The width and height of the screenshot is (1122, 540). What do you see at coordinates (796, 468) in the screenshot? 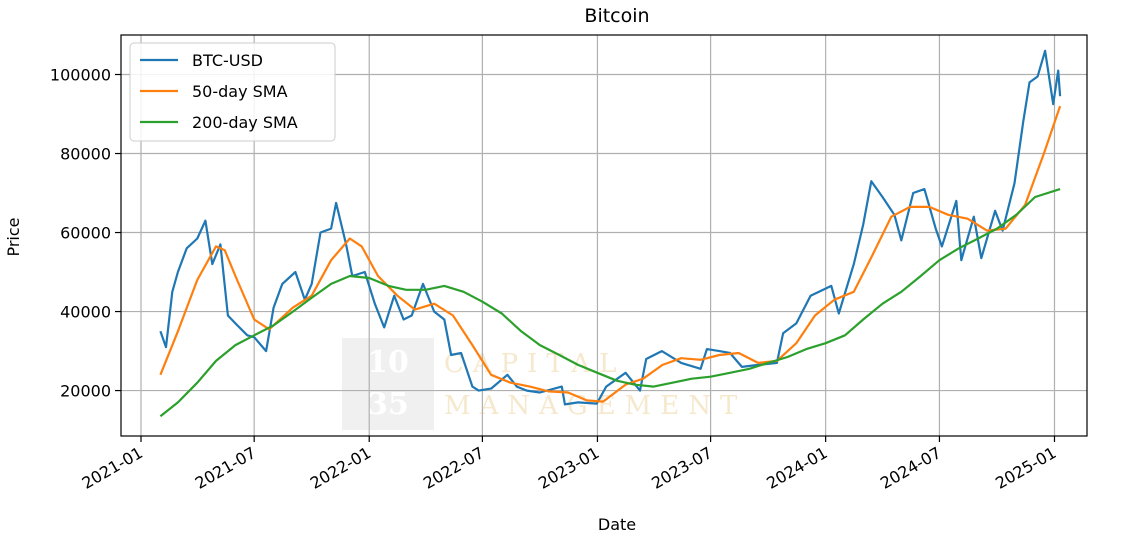
I see `x-tick-label: 2024-01` at bounding box center [796, 468].